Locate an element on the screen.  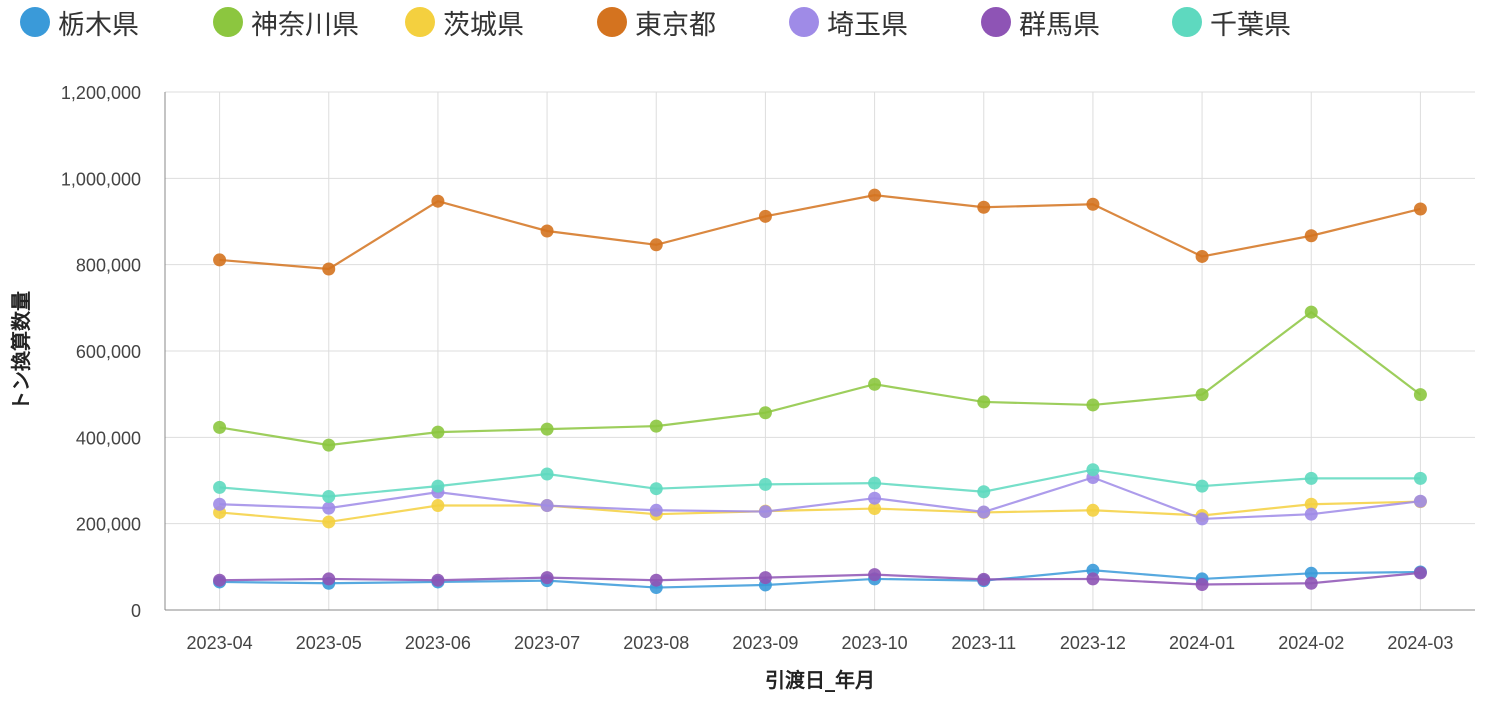
legend-label: 栃木県 is located at coordinates (98, 25).